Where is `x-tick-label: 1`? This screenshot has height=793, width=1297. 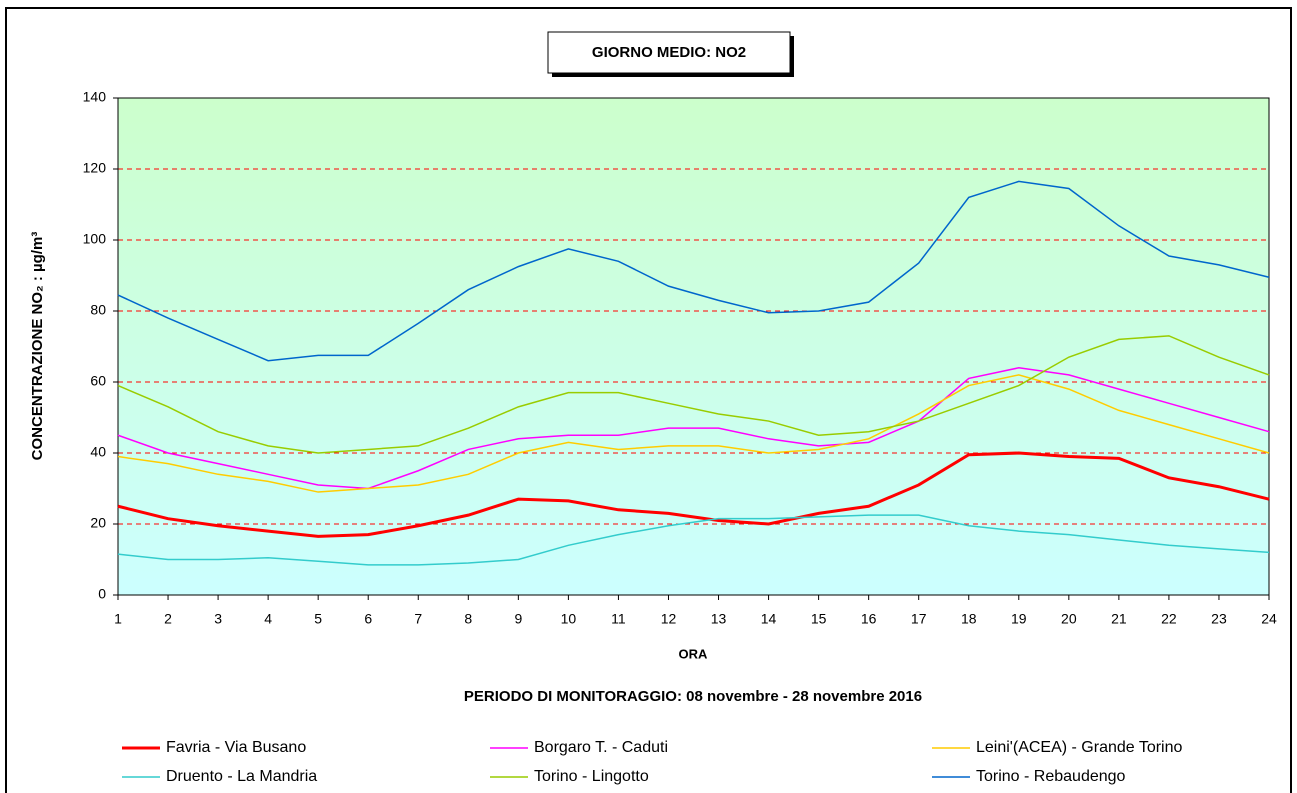
x-tick-label: 1 is located at coordinates (118, 619).